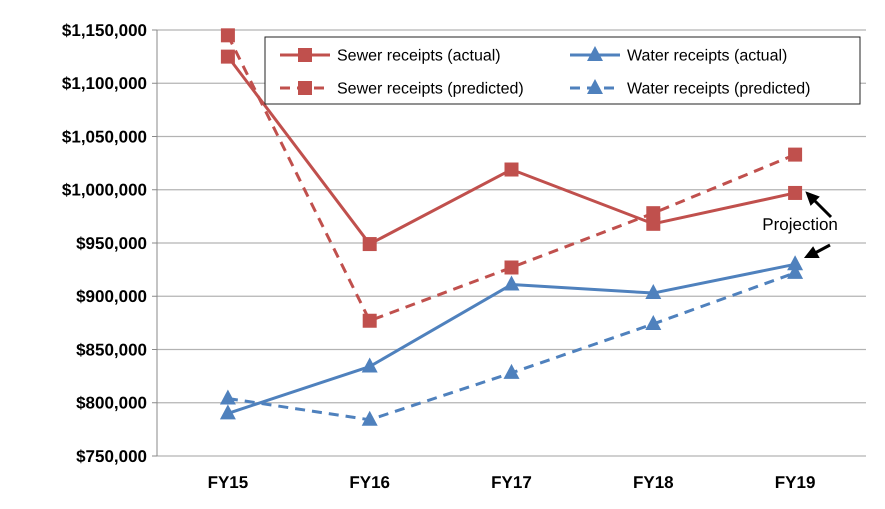 This screenshot has width=885, height=509. What do you see at coordinates (111, 350) in the screenshot?
I see `y-tick-label: $850,000` at bounding box center [111, 350].